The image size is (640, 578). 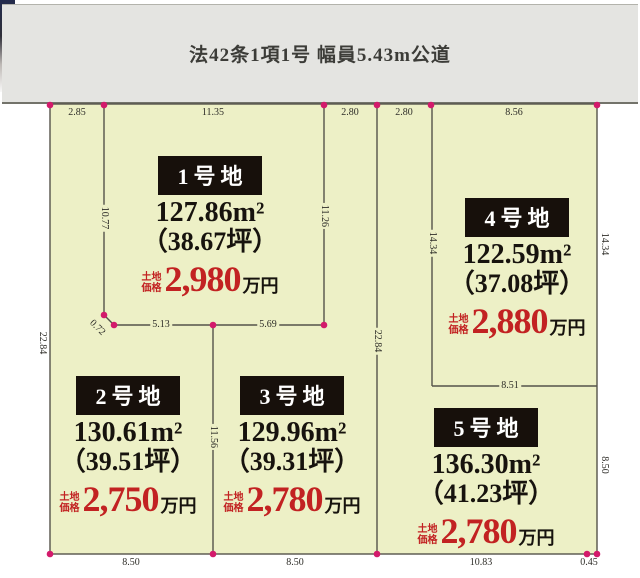 I want to click on plot-5-price: 土地 価格 2,780 万円, so click(x=486, y=531).